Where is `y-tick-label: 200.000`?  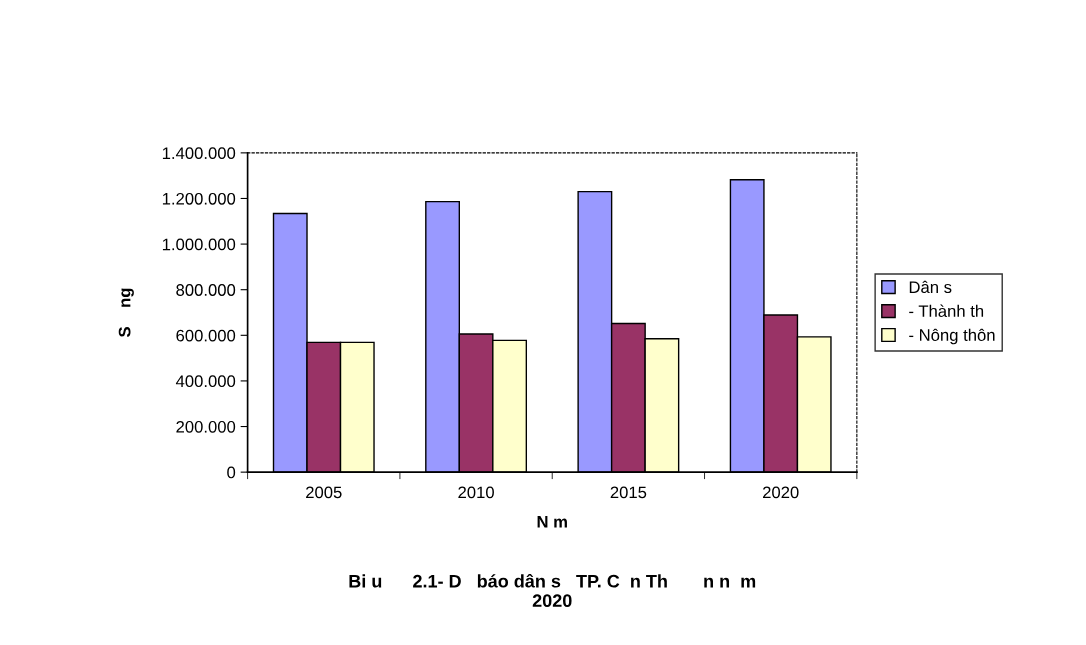 y-tick-label: 200.000 is located at coordinates (206, 426).